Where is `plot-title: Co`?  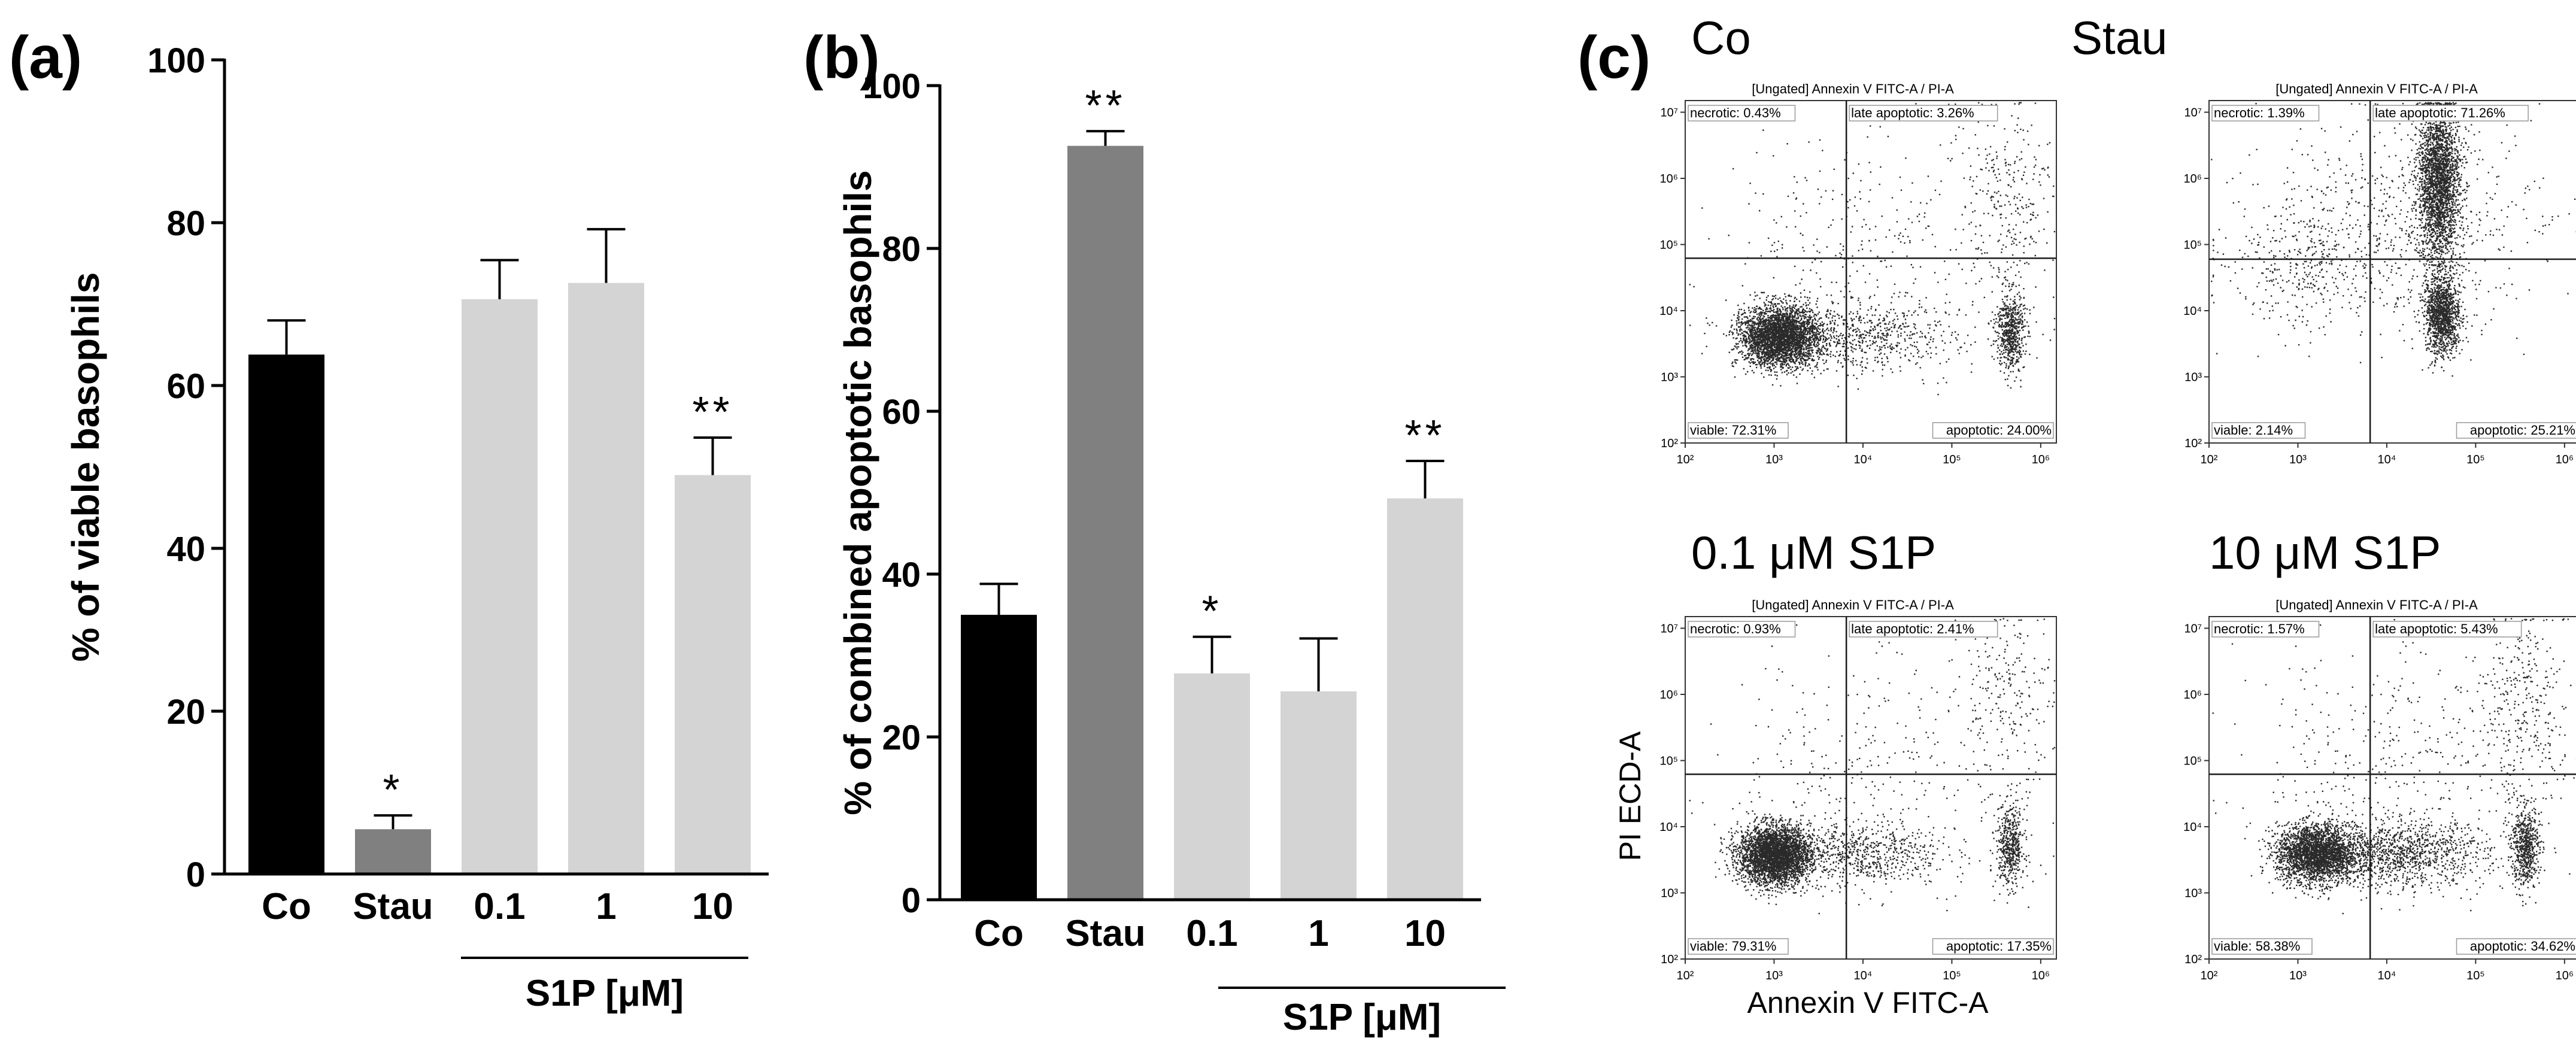
plot-title: Co is located at coordinates (1721, 37).